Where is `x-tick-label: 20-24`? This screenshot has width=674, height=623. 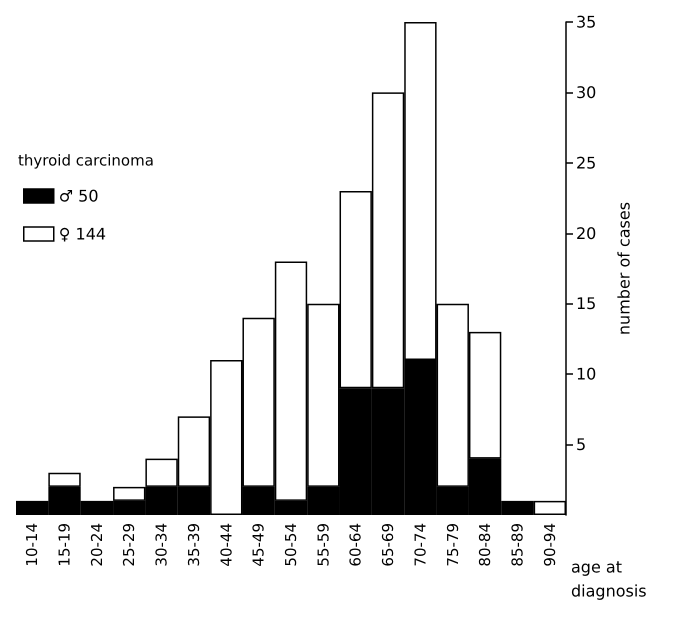 x-tick-label: 20-24 is located at coordinates (97, 545).